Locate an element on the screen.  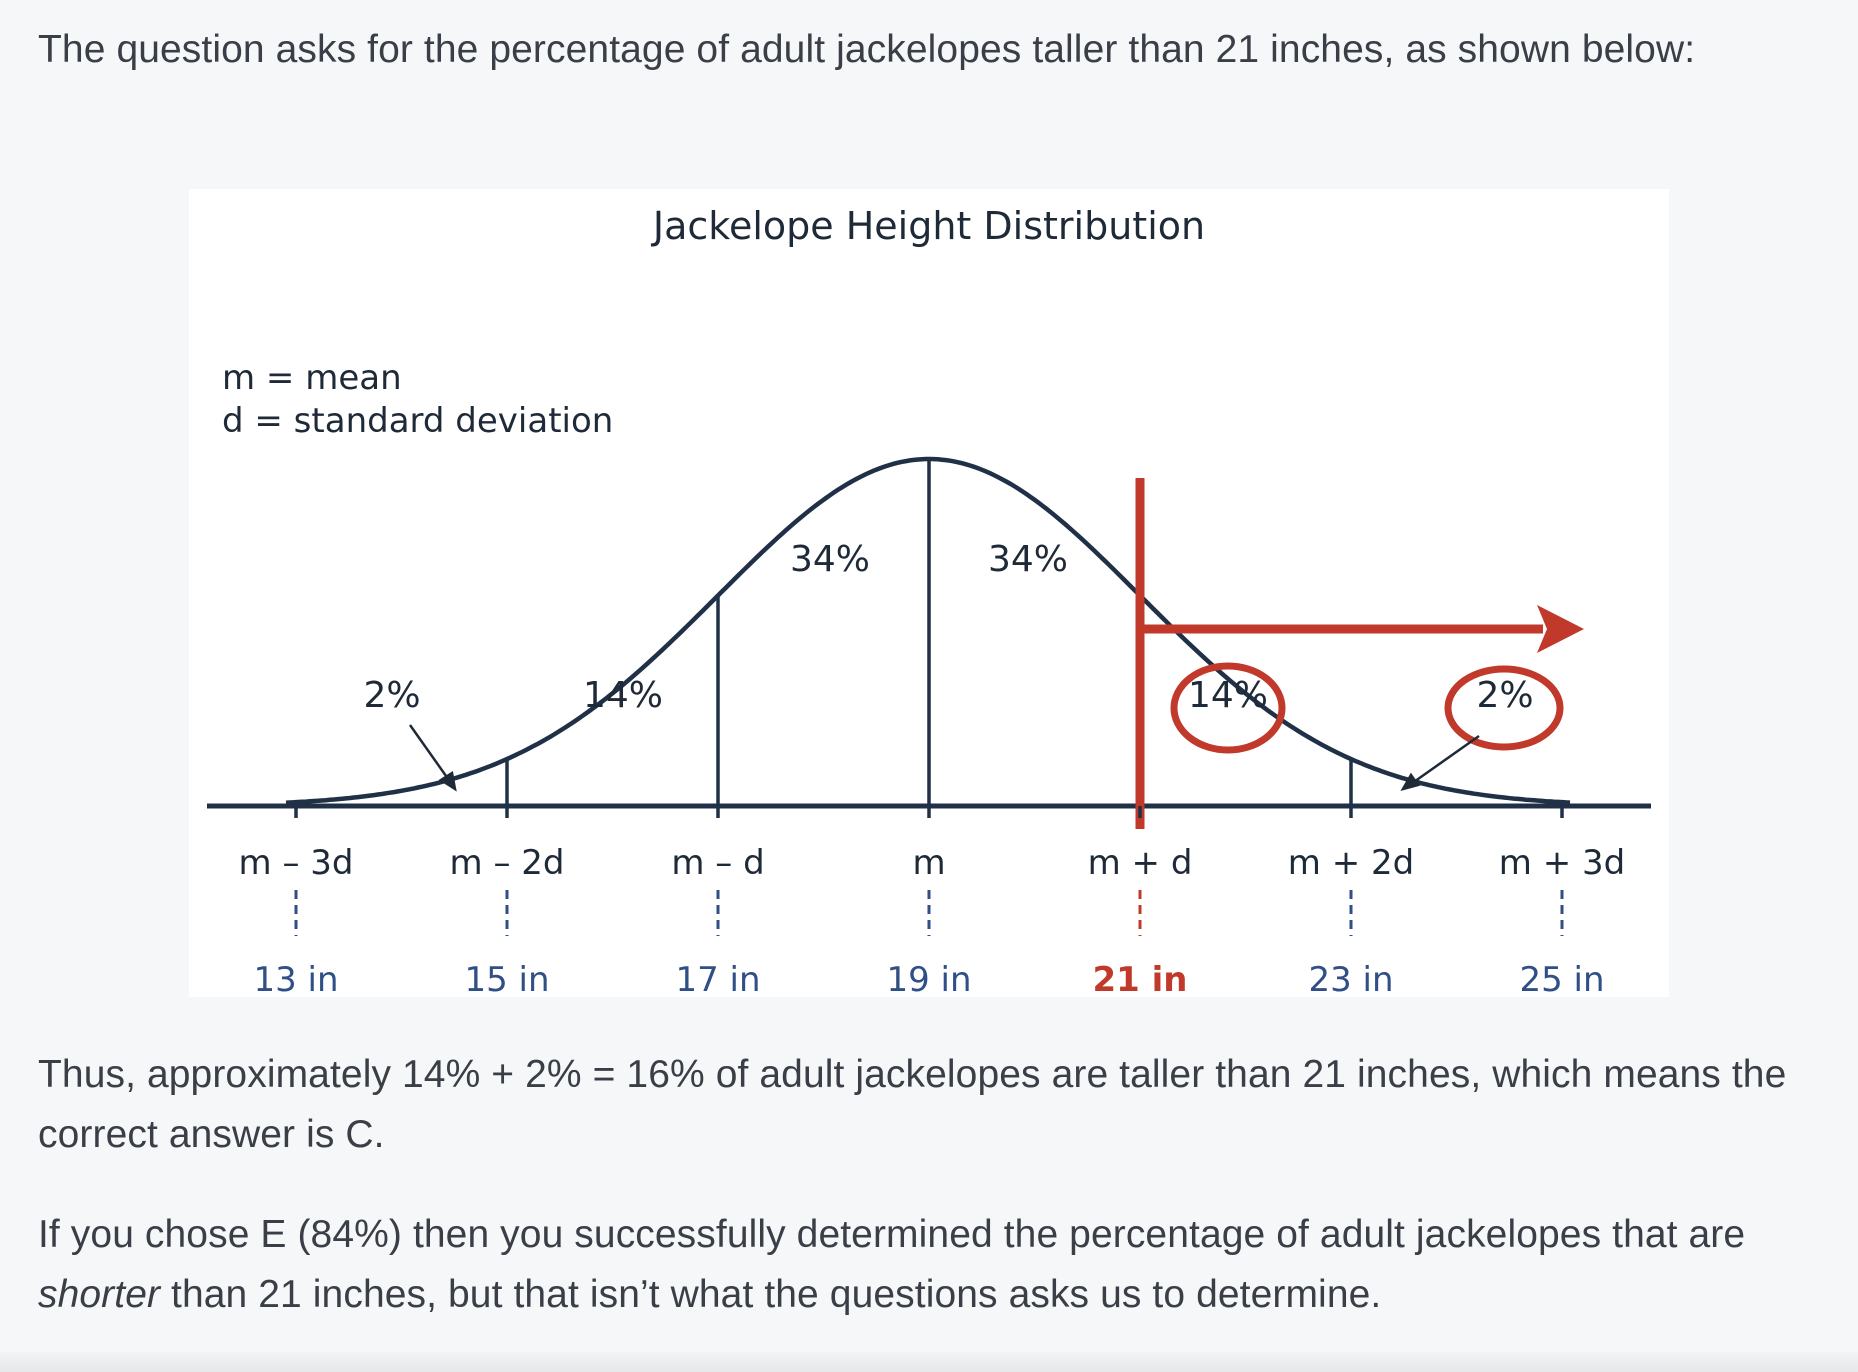
region-label-left-14: 14% is located at coordinates (623, 695).